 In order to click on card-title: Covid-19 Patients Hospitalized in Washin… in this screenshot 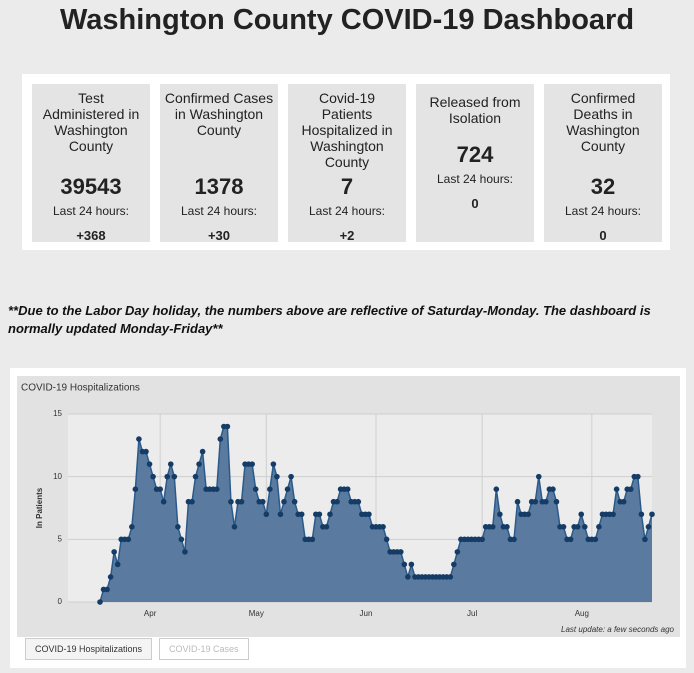, I will do `click(347, 130)`.